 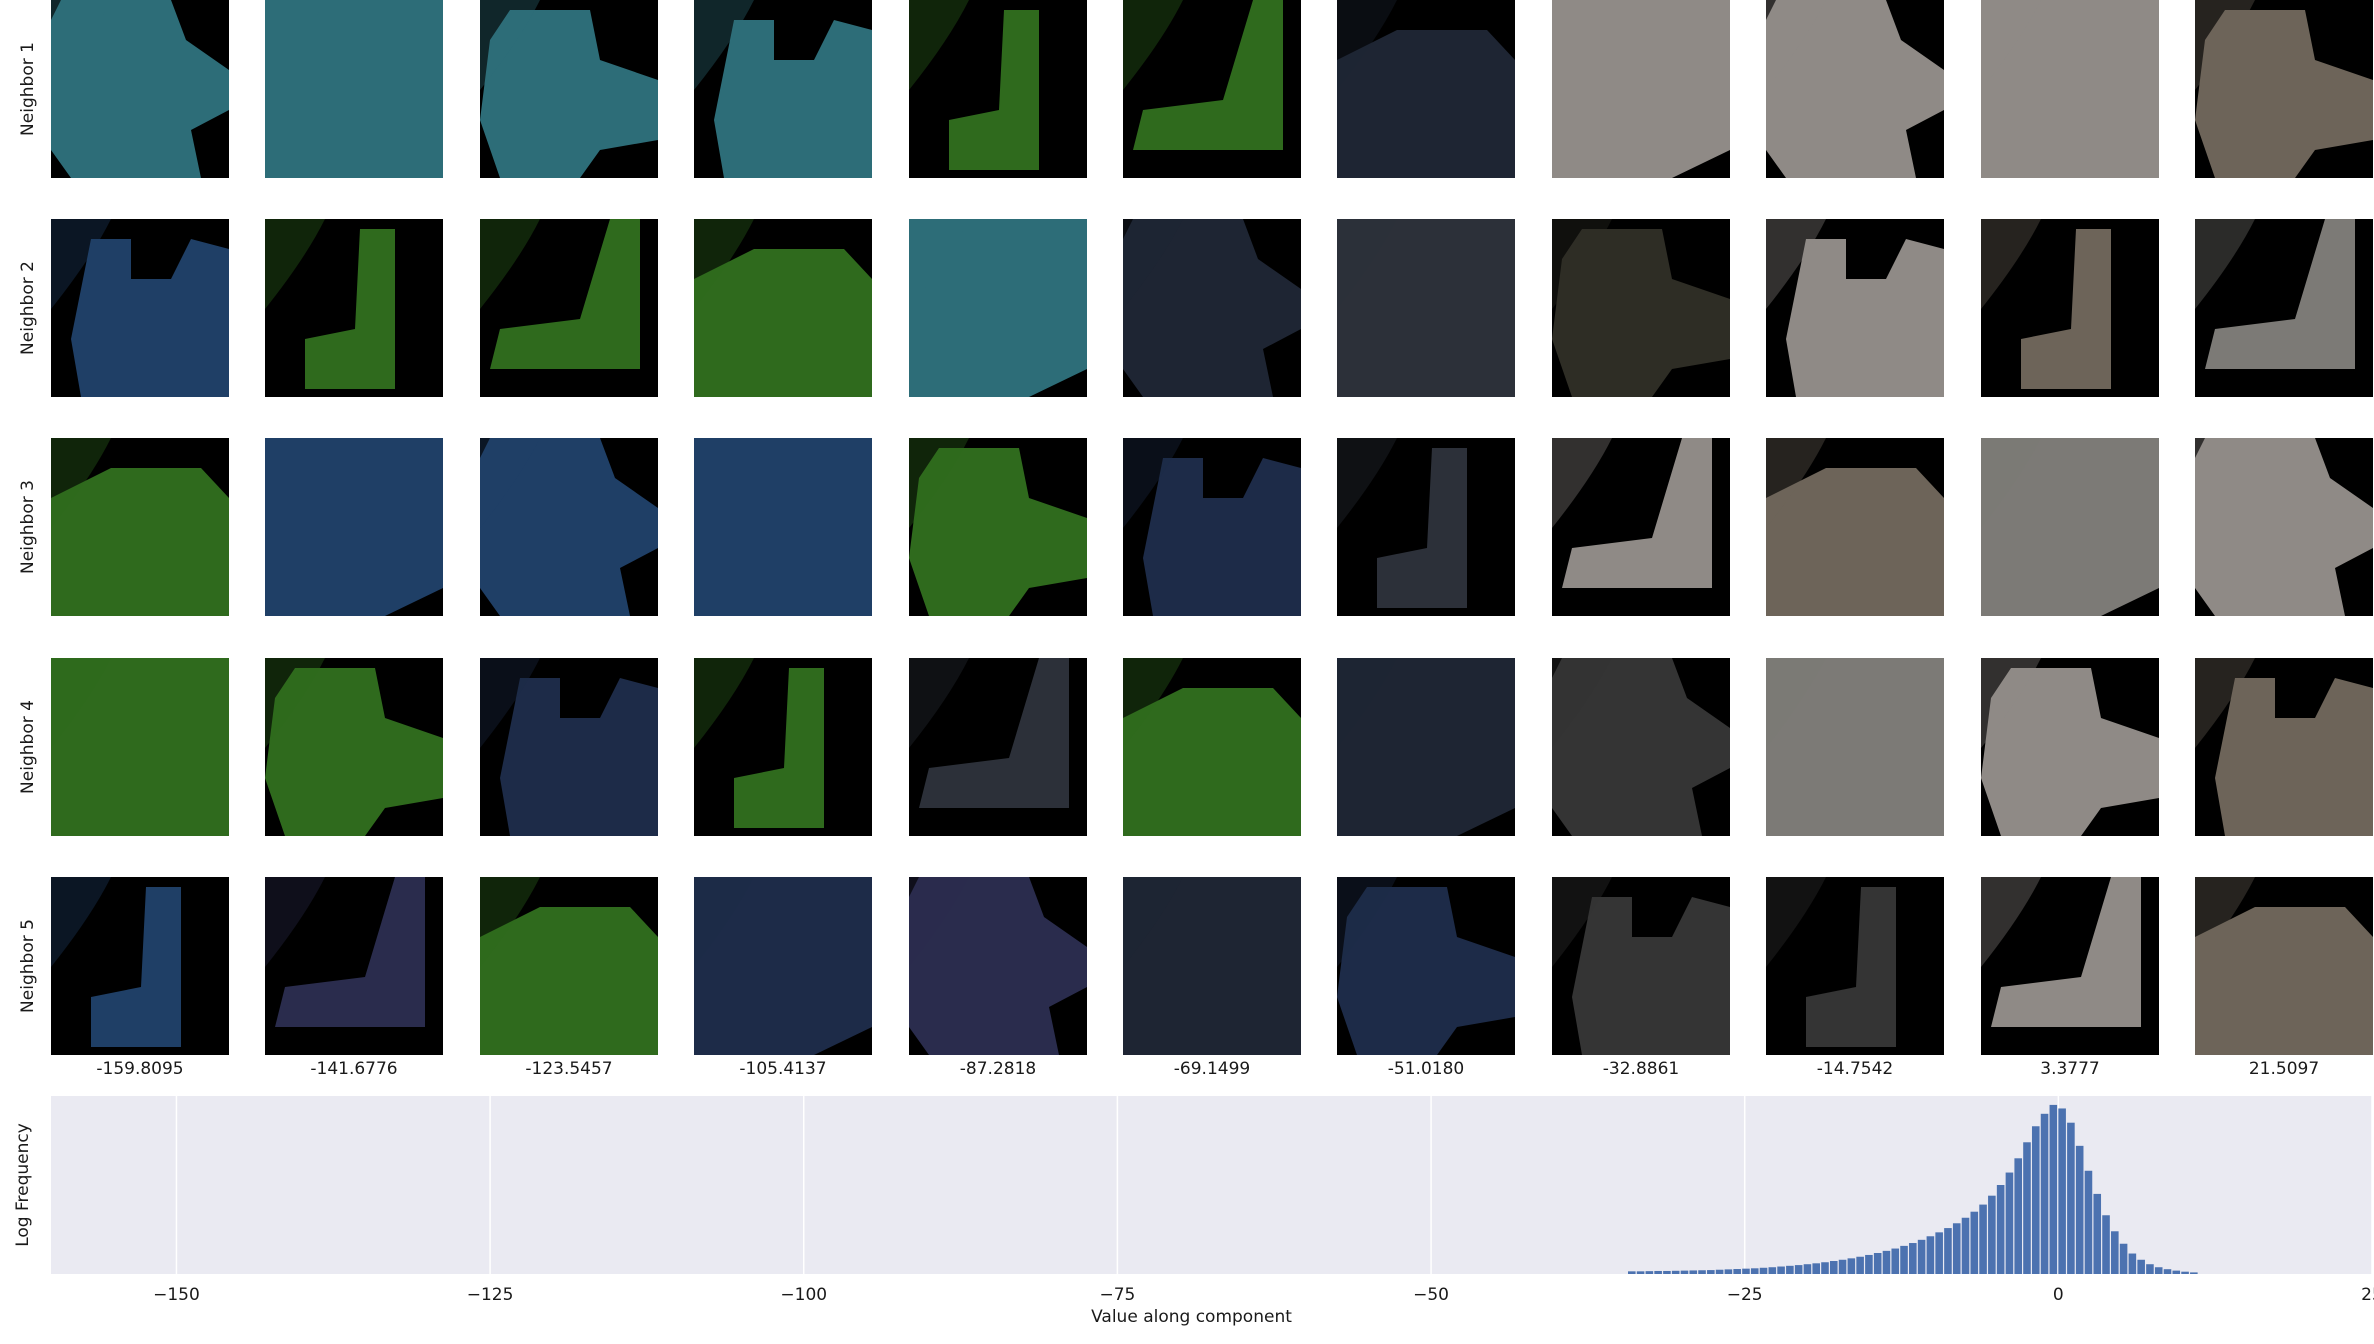 I want to click on column-value-label: -159.8095, so click(x=140, y=1069).